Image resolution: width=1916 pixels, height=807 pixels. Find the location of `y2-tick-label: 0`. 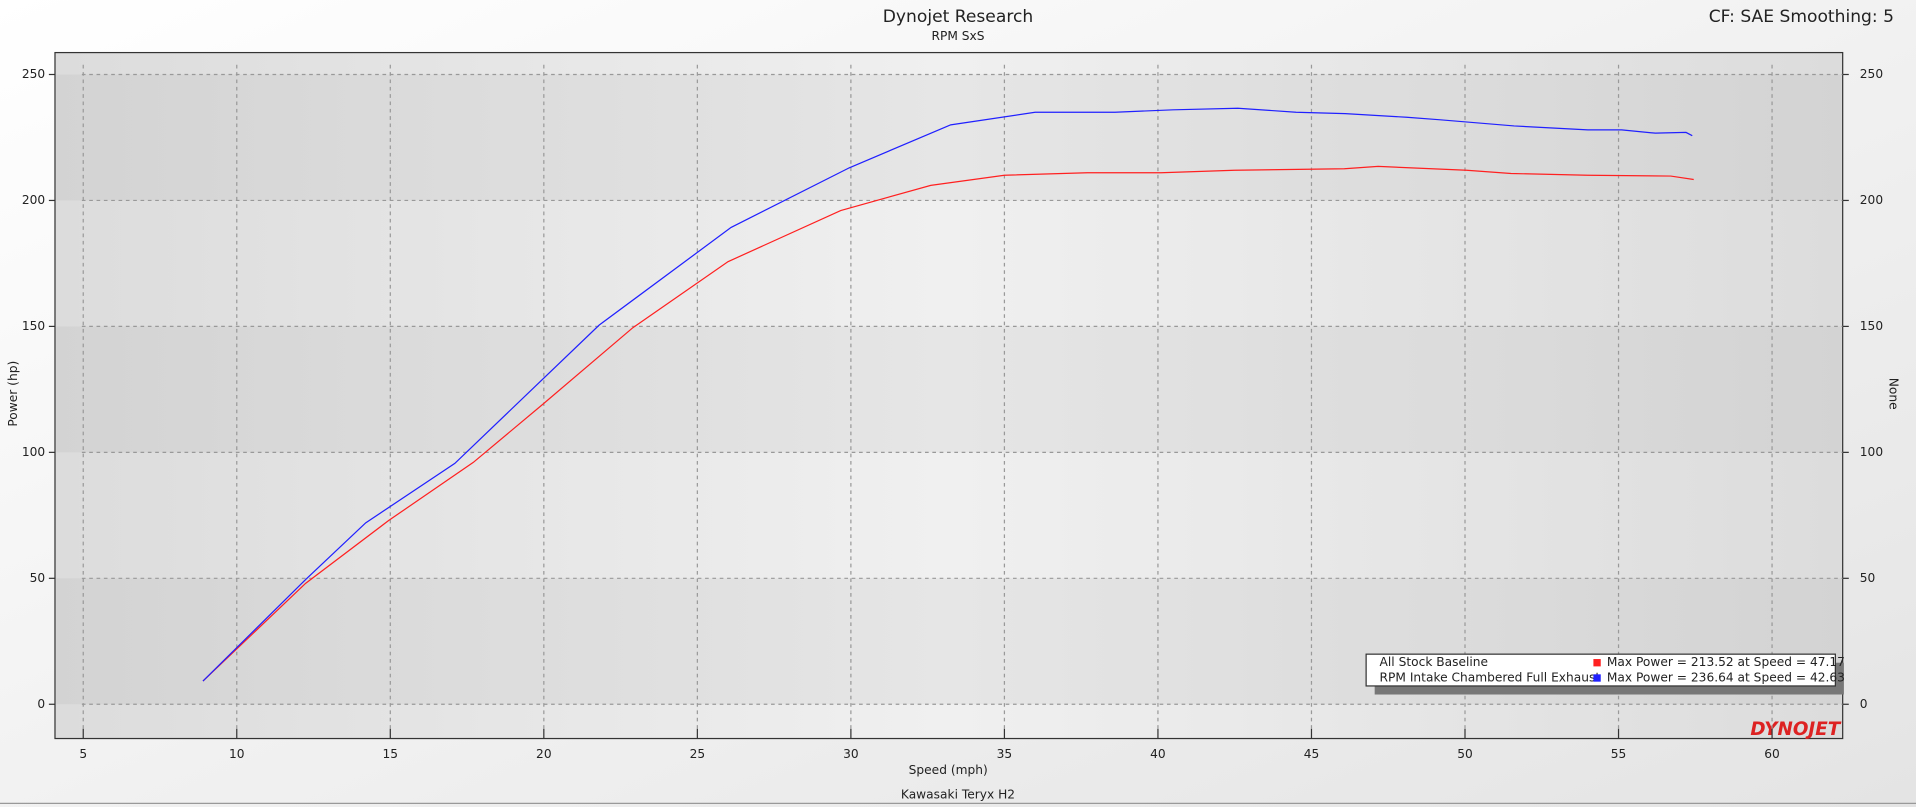

y2-tick-label: 0 is located at coordinates (1864, 704).